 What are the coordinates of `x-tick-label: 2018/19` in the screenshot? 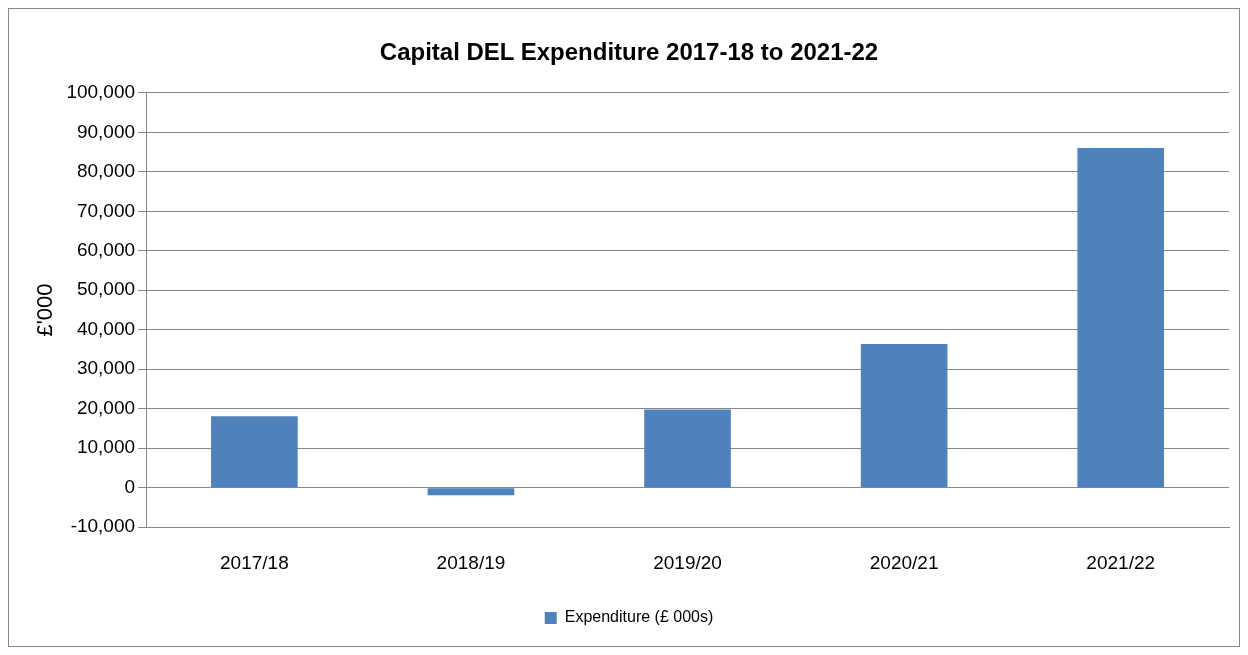 It's located at (471, 562).